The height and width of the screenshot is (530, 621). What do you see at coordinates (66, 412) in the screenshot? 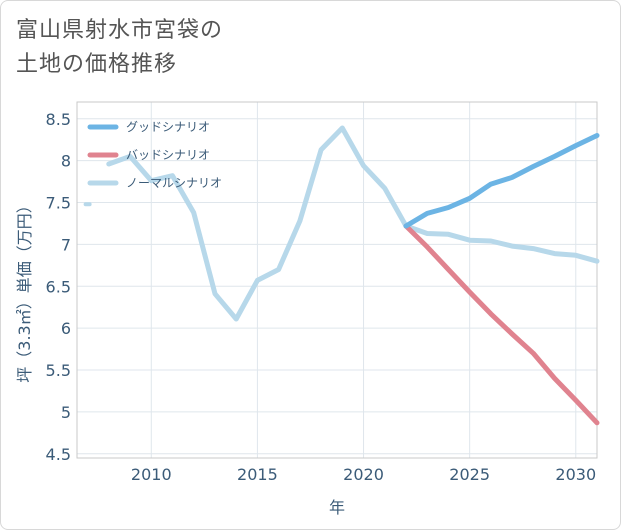
I see `y-tick-label: 5` at bounding box center [66, 412].